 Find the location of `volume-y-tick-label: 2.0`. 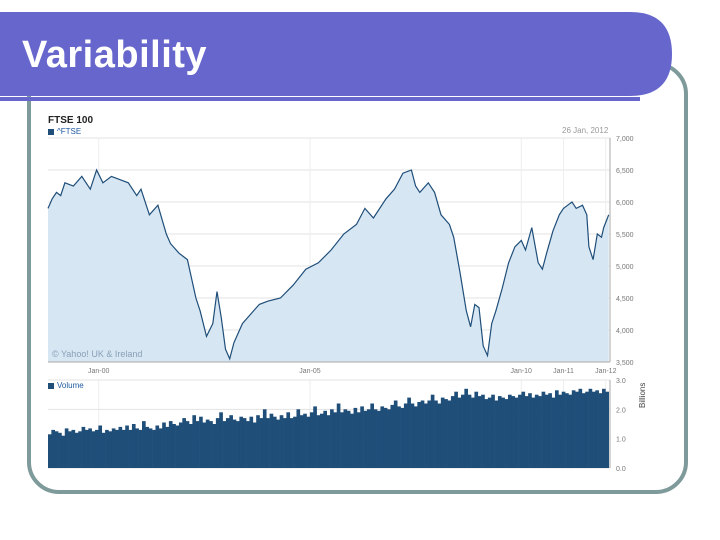

volume-y-tick-label: 2.0 is located at coordinates (621, 410).